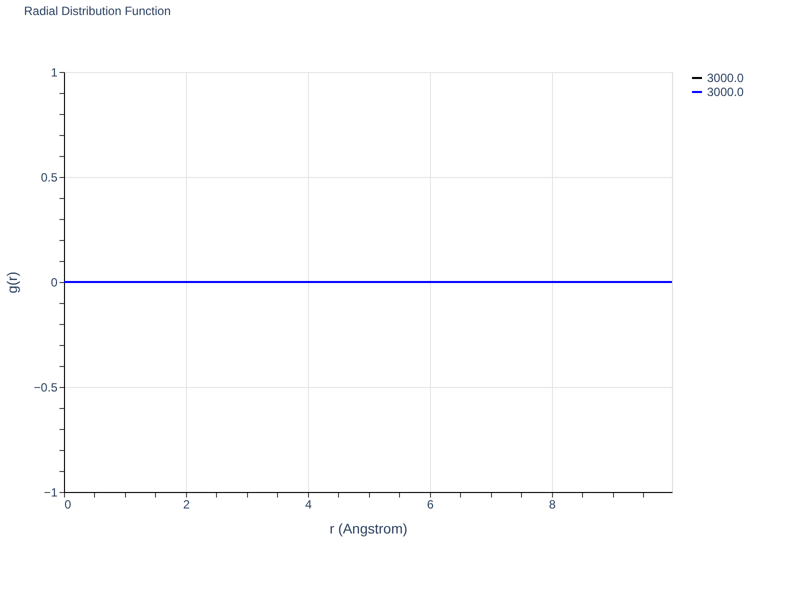 The image size is (800, 600). Describe the element at coordinates (68, 505) in the screenshot. I see `x-tick-label: 0` at that location.